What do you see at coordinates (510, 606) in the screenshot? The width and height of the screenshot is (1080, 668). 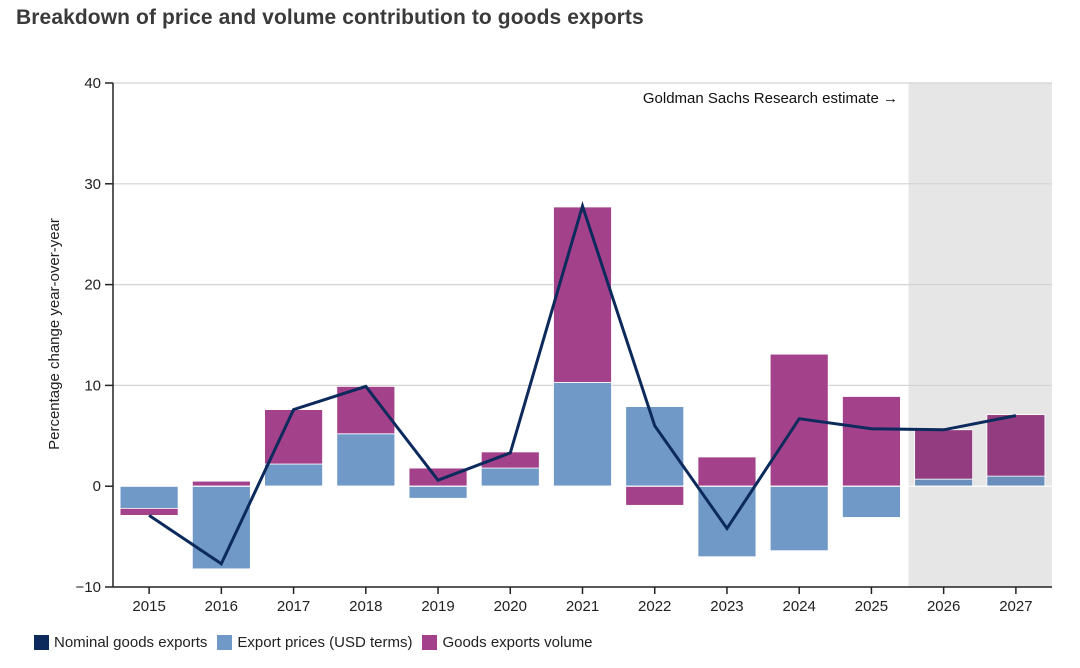 I see `x-tick-label-2020: 2020` at bounding box center [510, 606].